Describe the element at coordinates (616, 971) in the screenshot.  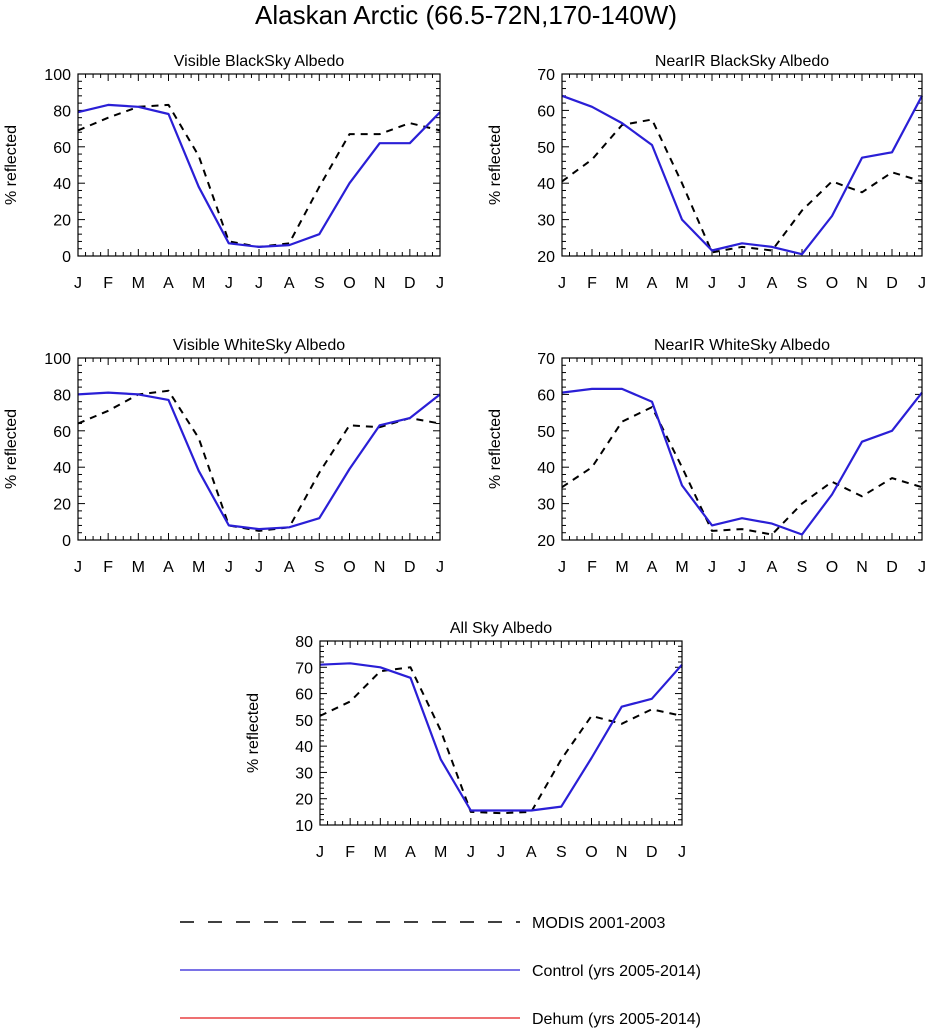
I see `legend-label-2: Control (yrs 2005-2014)` at that location.